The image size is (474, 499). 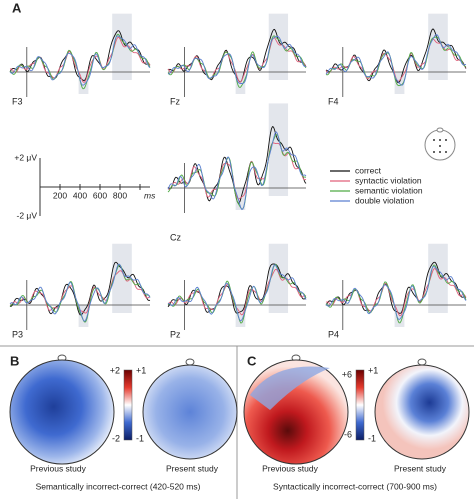 What do you see at coordinates (14, 360) in the screenshot?
I see `panel-label: B` at bounding box center [14, 360].